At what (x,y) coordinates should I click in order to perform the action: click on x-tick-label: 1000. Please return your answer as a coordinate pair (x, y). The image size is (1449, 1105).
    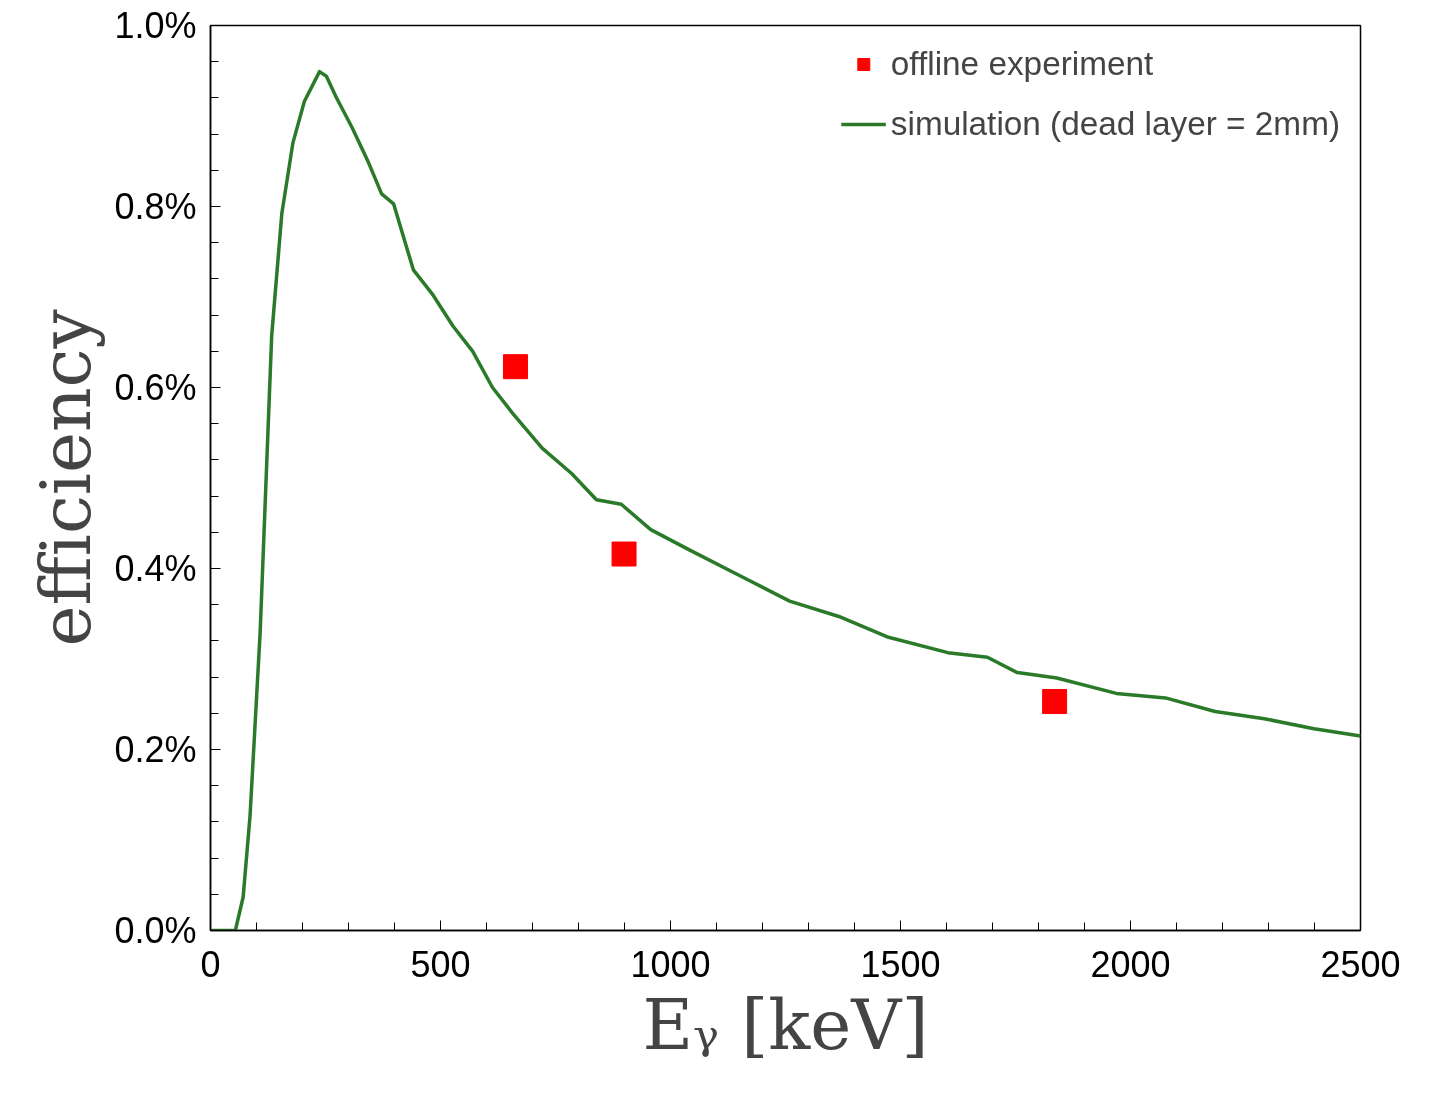
    Looking at the image, I should click on (670, 964).